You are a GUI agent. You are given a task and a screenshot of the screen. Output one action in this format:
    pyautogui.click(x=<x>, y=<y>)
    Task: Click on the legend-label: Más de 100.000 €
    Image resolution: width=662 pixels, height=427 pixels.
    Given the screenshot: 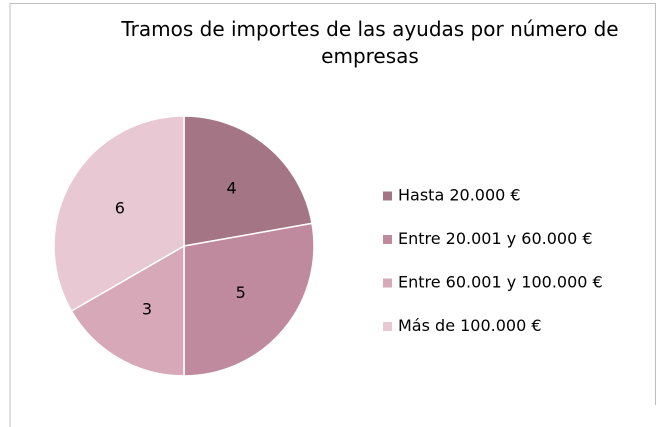 What is the action you would take?
    pyautogui.click(x=470, y=325)
    